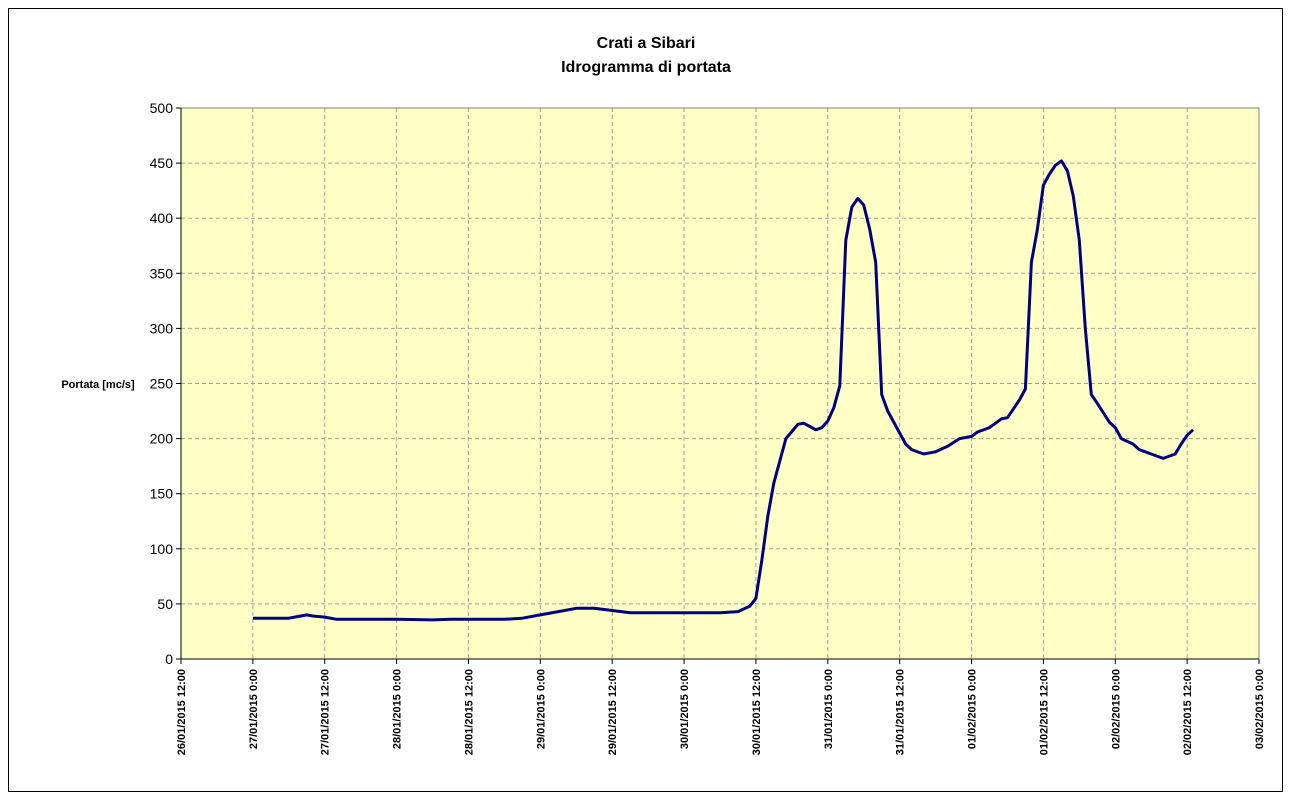 The image size is (1291, 805). I want to click on y-tick-label: 0, so click(169, 659).